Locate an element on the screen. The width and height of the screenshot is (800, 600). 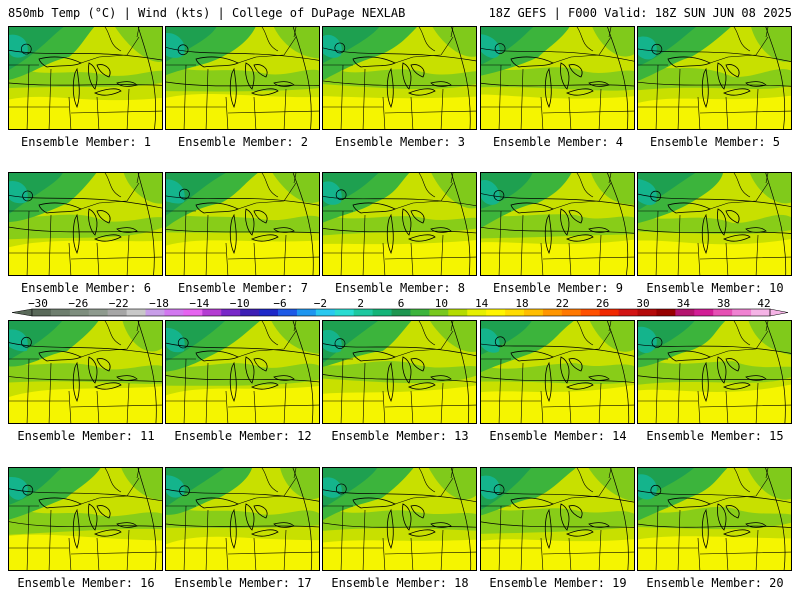
colorbar-tick-label: 18 is located at coordinates (522, 303).